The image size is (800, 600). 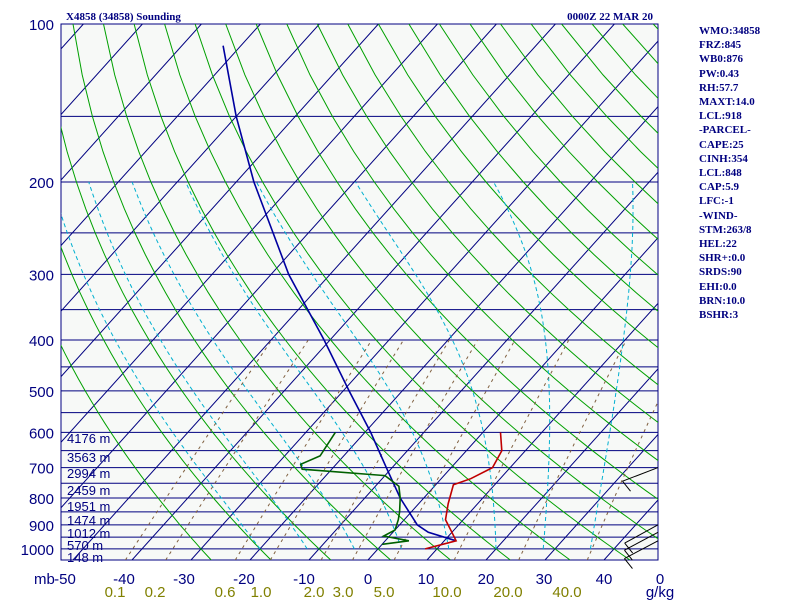 I want to click on mixing-ratio-unit-label: g/kg, so click(x=660, y=592).